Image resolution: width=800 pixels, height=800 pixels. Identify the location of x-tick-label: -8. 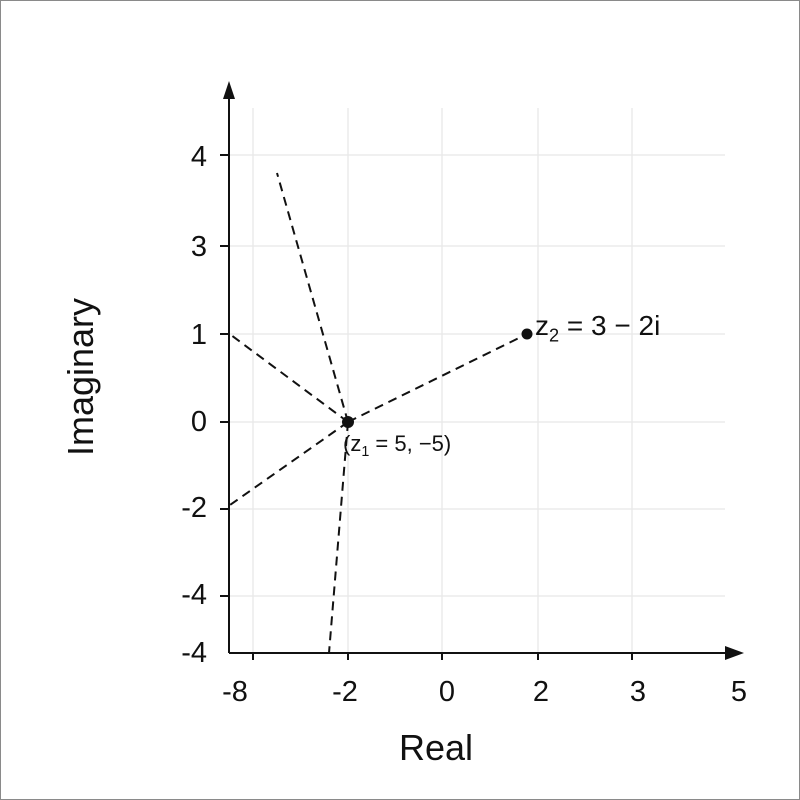
(235, 692).